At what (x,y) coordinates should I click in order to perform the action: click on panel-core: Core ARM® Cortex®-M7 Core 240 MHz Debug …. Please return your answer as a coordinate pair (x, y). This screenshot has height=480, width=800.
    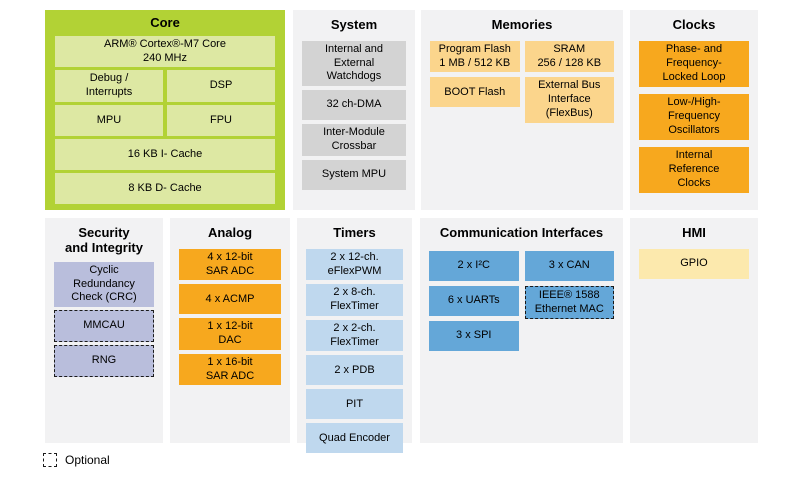
    Looking at the image, I should click on (165, 110).